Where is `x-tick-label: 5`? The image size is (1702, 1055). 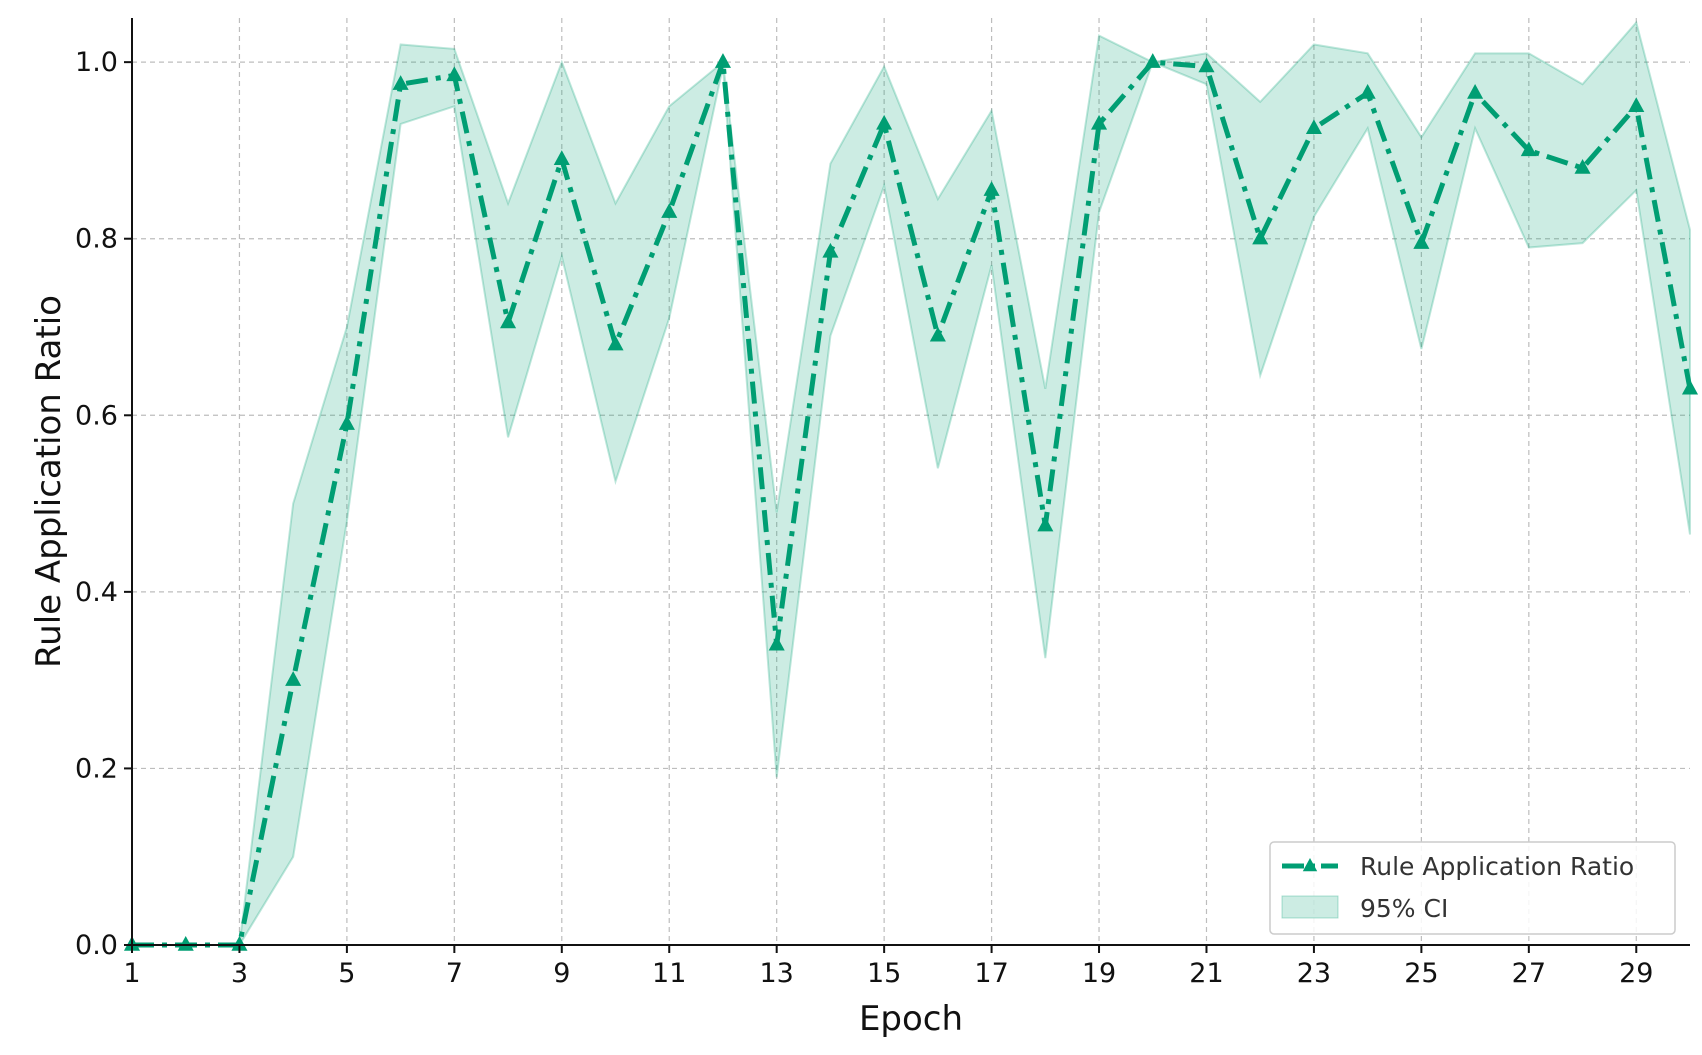 x-tick-label: 5 is located at coordinates (346, 973).